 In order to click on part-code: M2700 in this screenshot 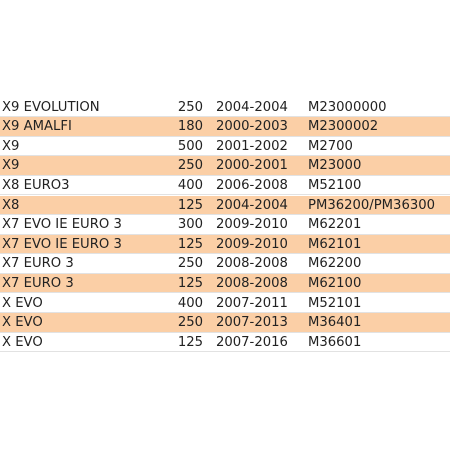, I will do `click(330, 146)`.